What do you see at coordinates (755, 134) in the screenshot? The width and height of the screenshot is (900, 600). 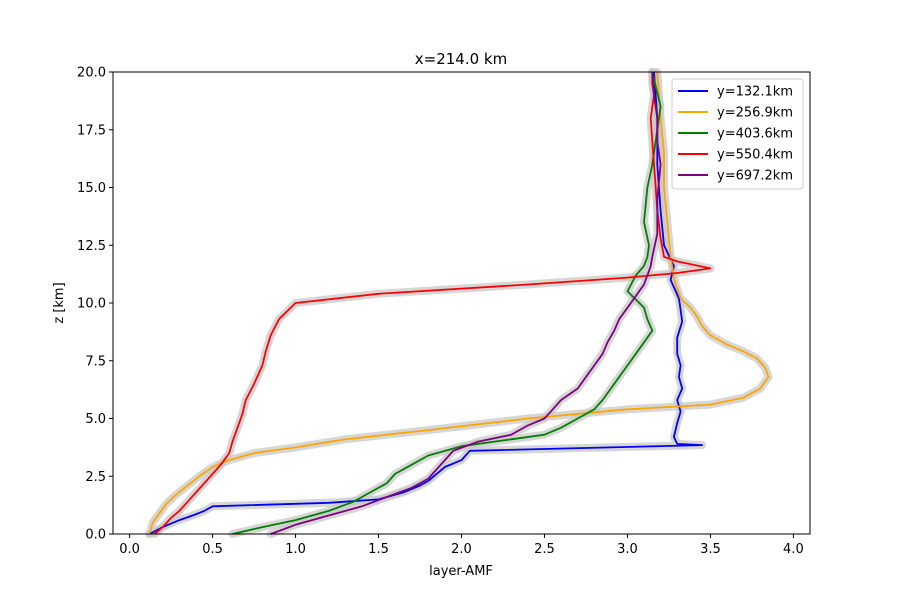 I see `legend-label-2: y=403.6km` at bounding box center [755, 134].